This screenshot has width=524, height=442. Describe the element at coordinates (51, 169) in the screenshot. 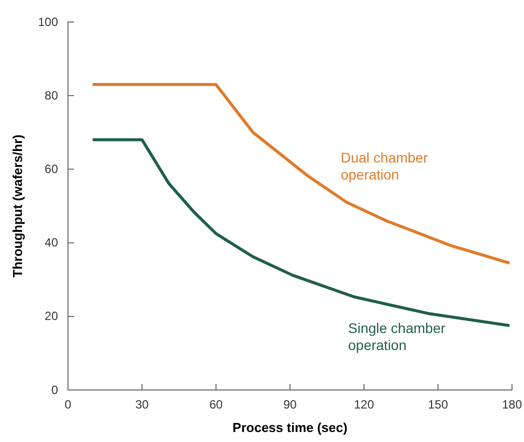

I see `y-tick-label: 60` at that location.